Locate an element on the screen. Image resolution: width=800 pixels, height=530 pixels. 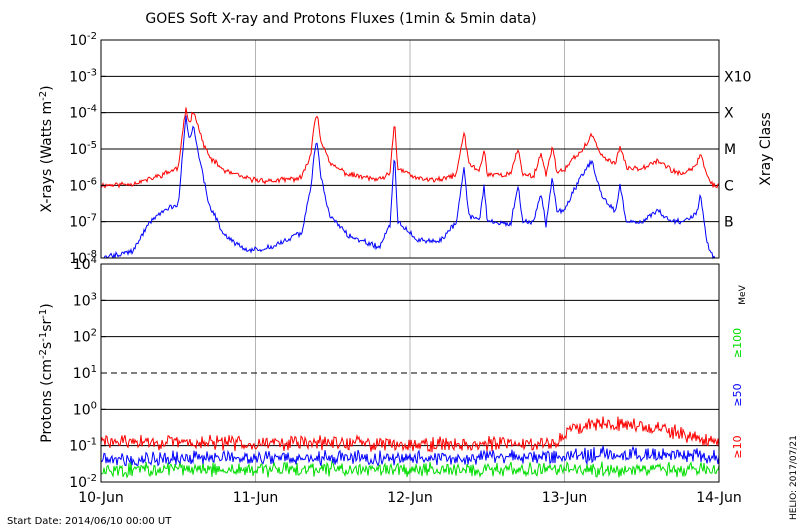
xray-y-tick-label: 10⁻⁸ is located at coordinates (83, 258).